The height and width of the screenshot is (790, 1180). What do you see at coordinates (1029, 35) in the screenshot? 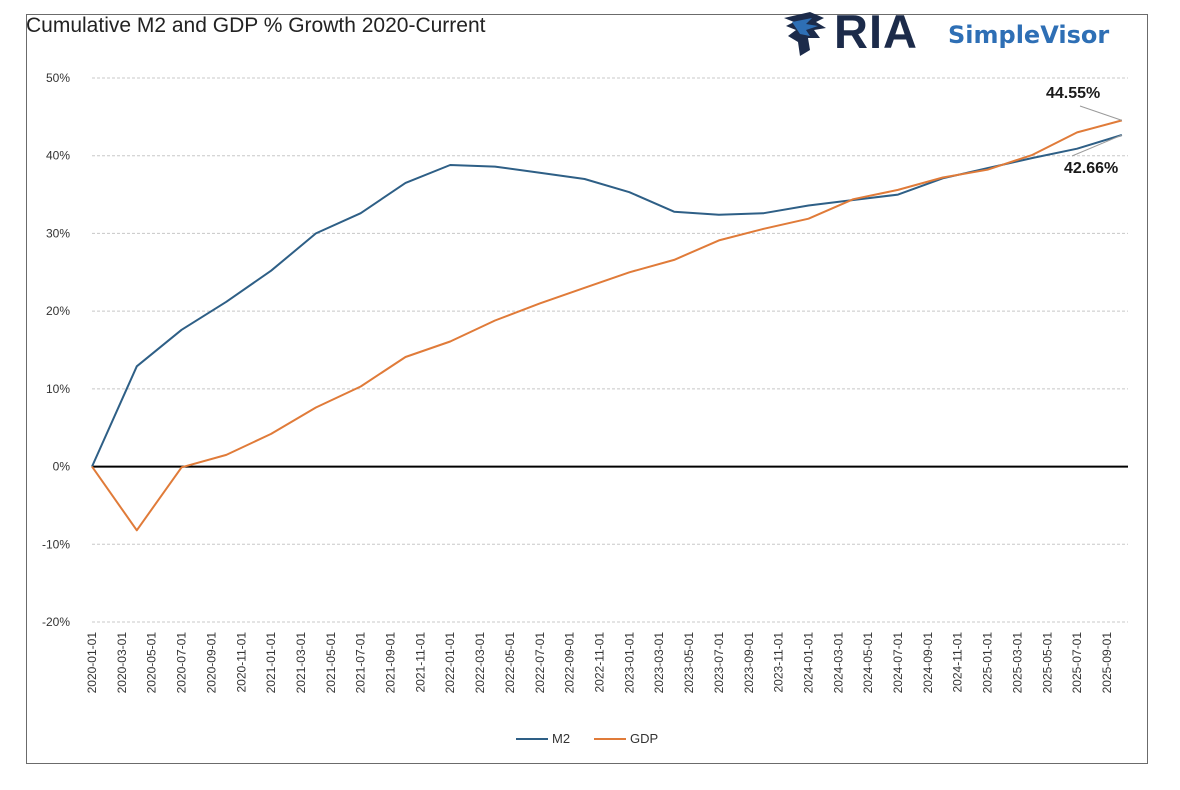
I see `logo-product: SimpleVisor` at bounding box center [1029, 35].